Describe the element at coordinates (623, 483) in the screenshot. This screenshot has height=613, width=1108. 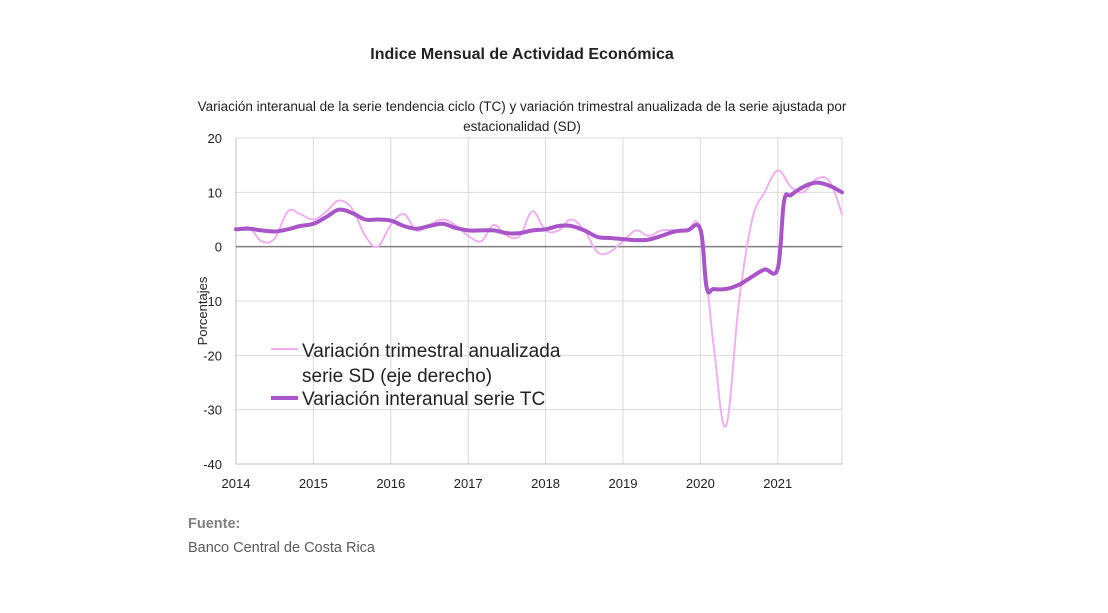
I see `x-tick-label: 2019` at that location.